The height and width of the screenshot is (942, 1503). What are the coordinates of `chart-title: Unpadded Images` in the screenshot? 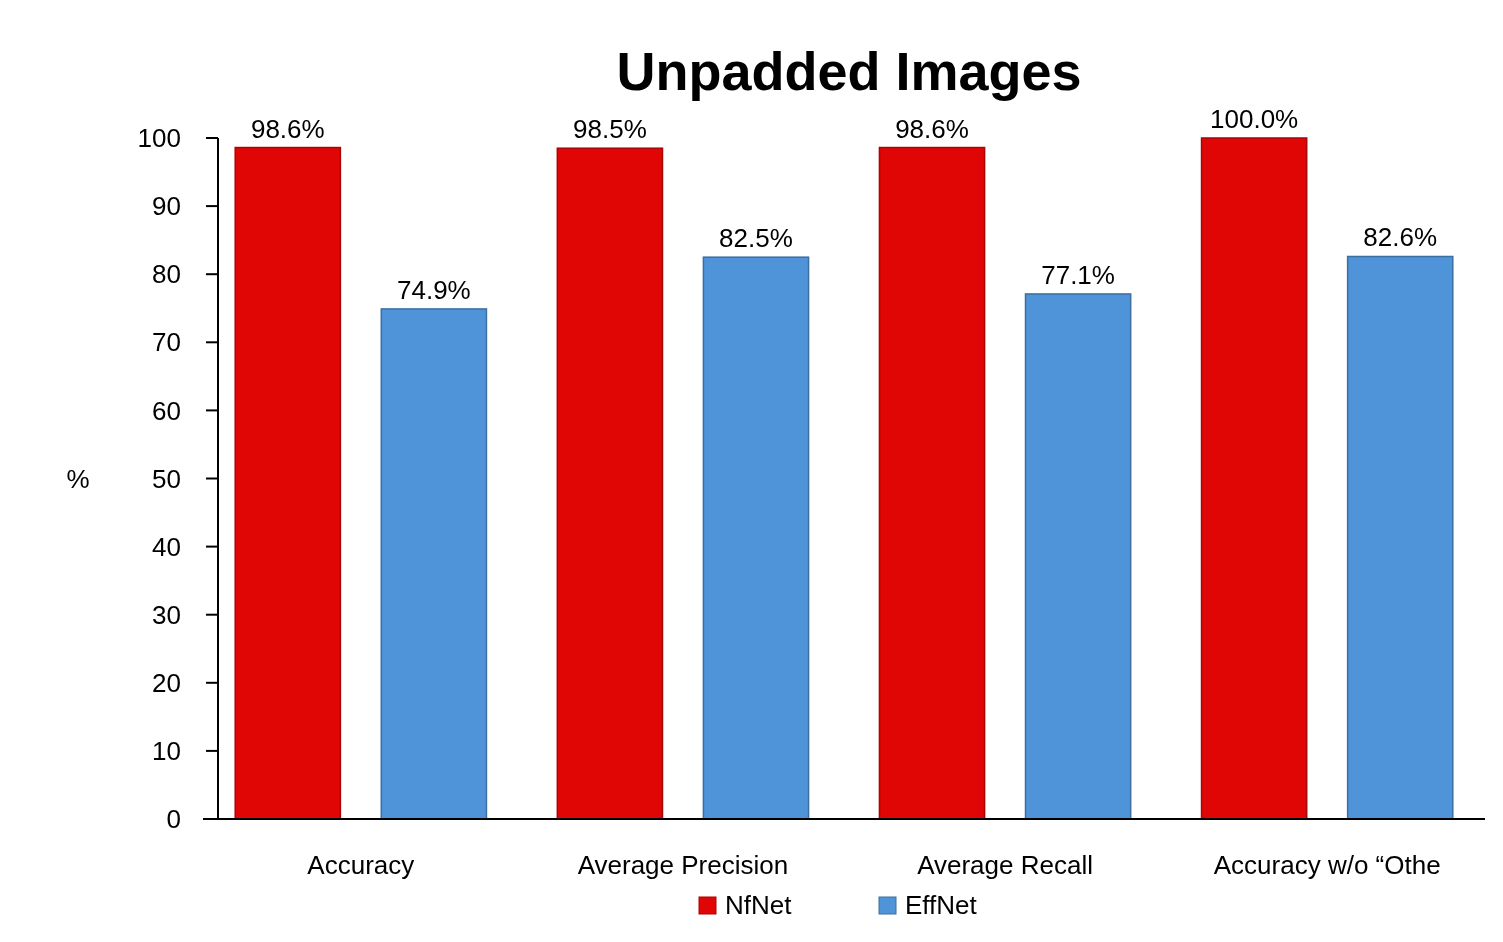 It's located at (849, 71).